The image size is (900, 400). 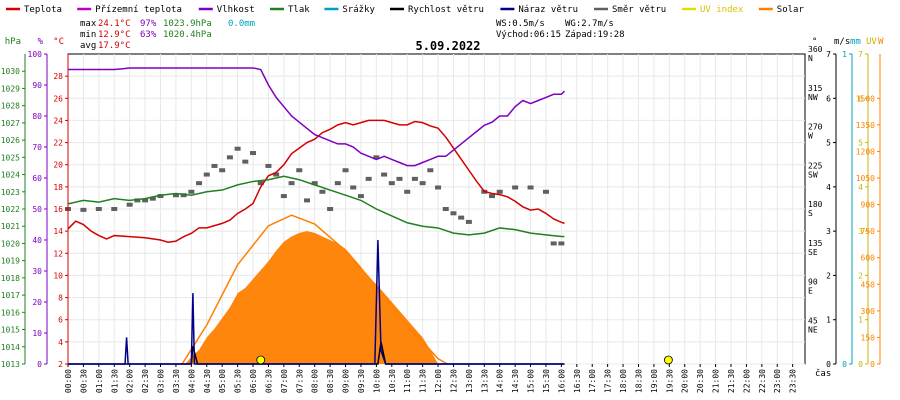 What do you see at coordinates (41, 42) in the screenshot?
I see `humidity-axis-label: %` at bounding box center [41, 42].